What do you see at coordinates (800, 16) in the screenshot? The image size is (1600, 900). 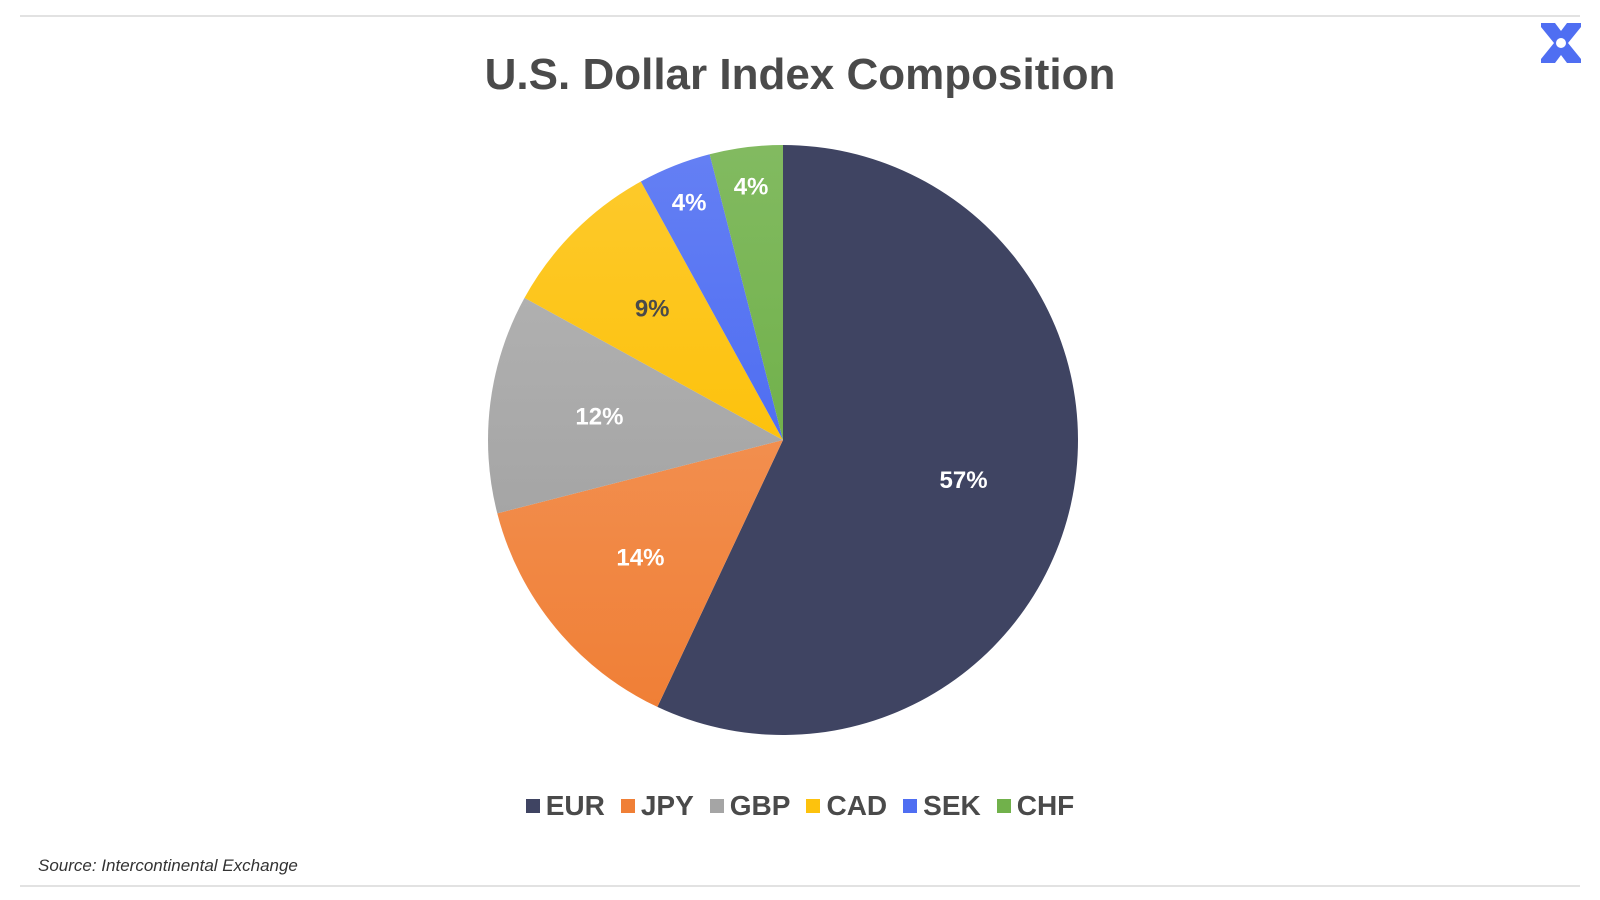 I see `top-divider` at bounding box center [800, 16].